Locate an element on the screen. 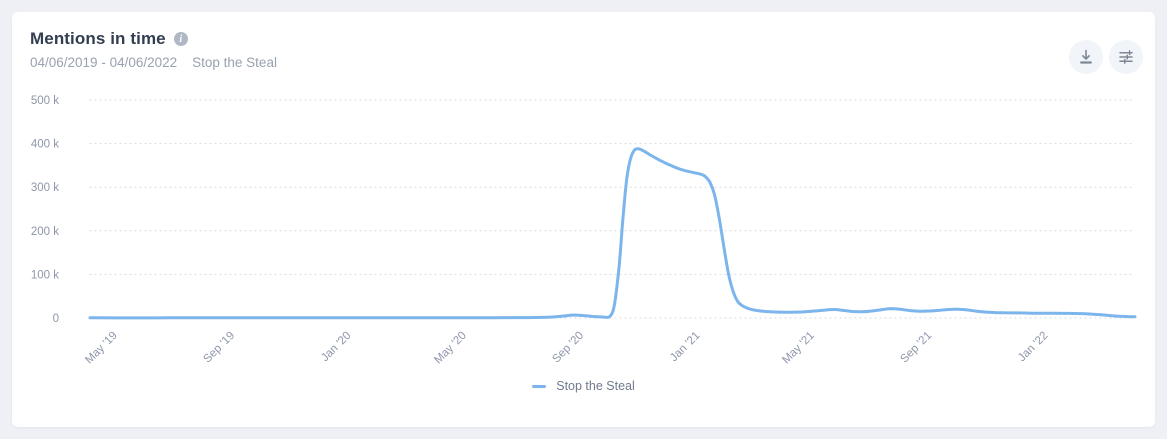  date-range-label: 04/06/2019 - 04/06/2022 is located at coordinates (104, 62).